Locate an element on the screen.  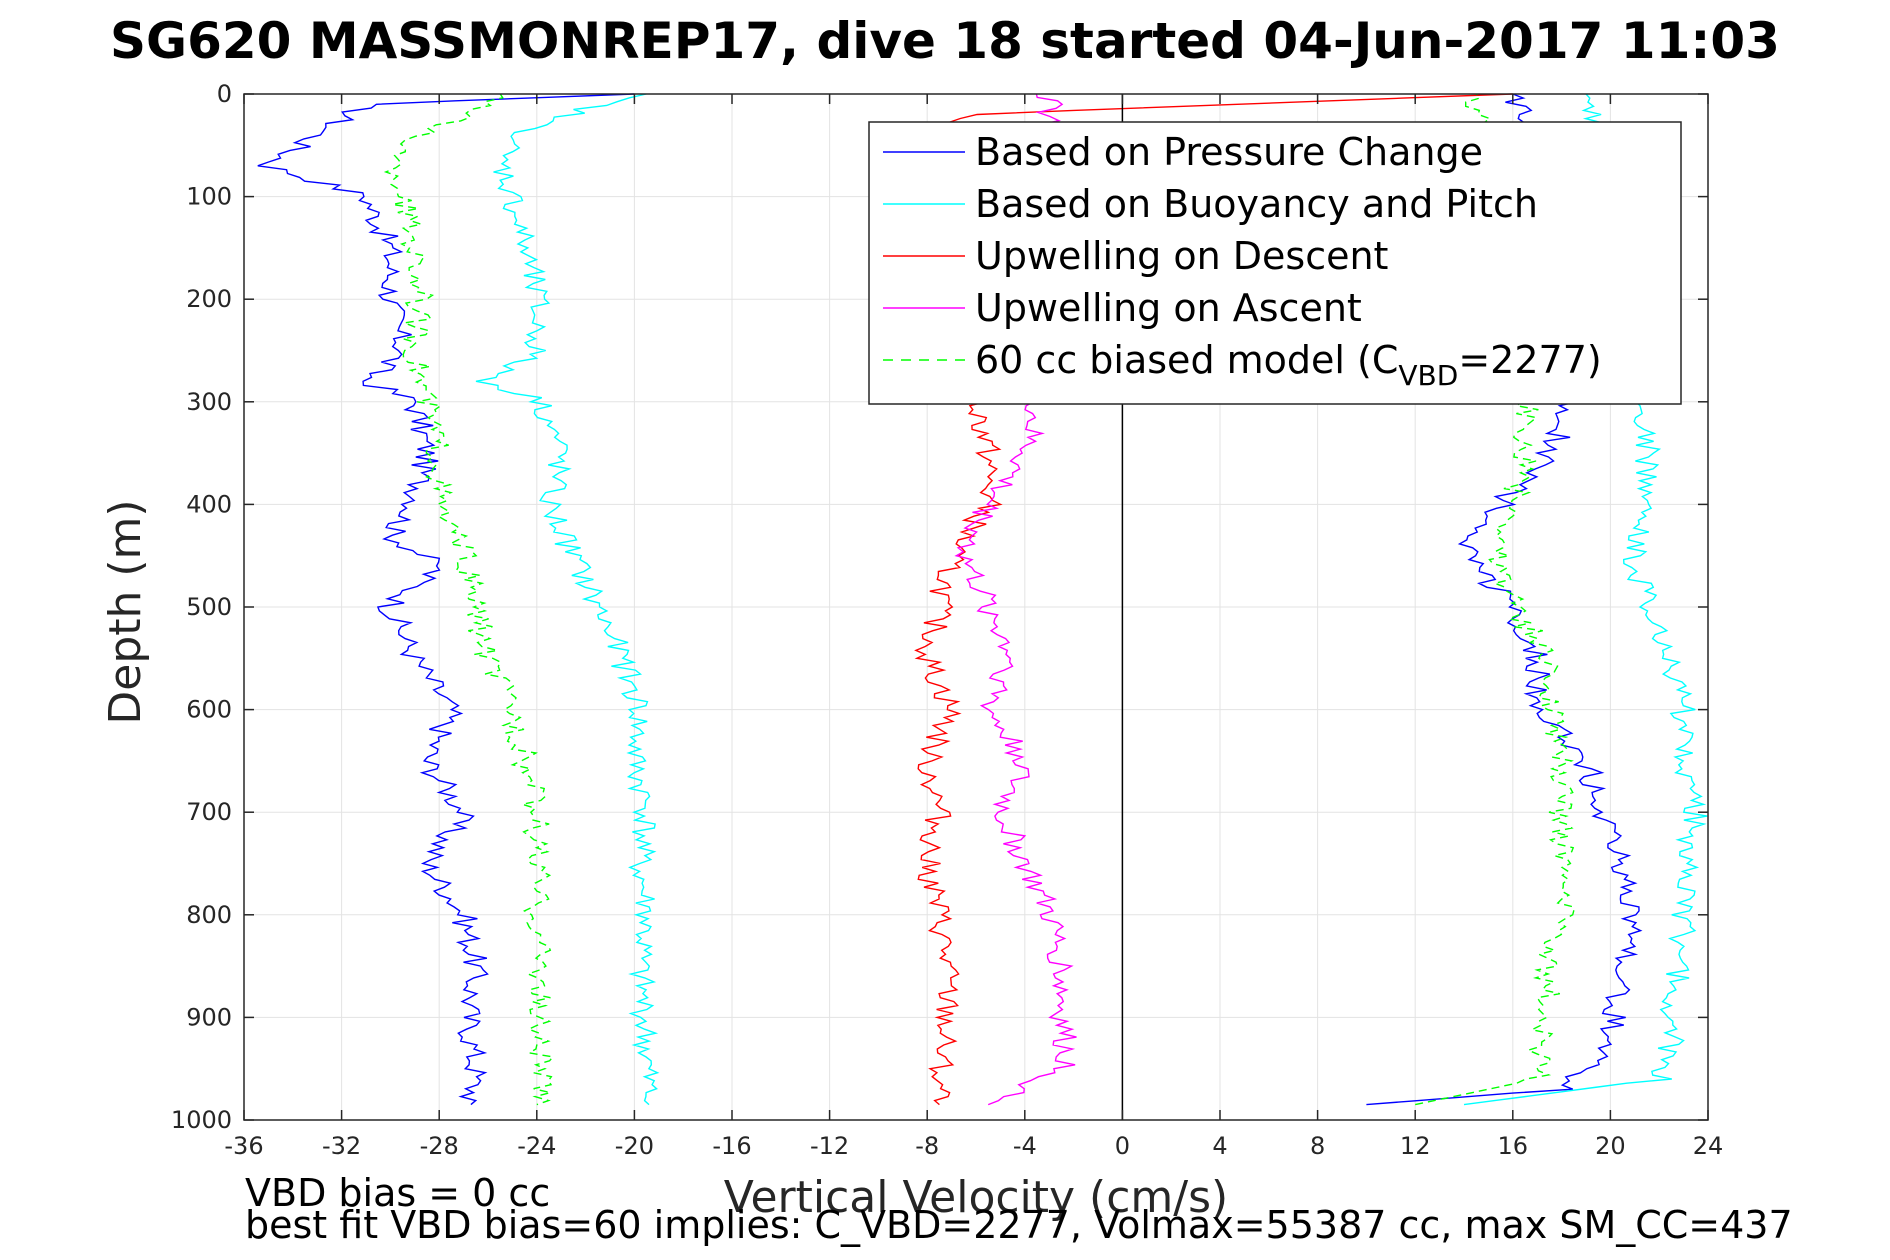
x-tick-label: -4 is located at coordinates (1025, 1146).